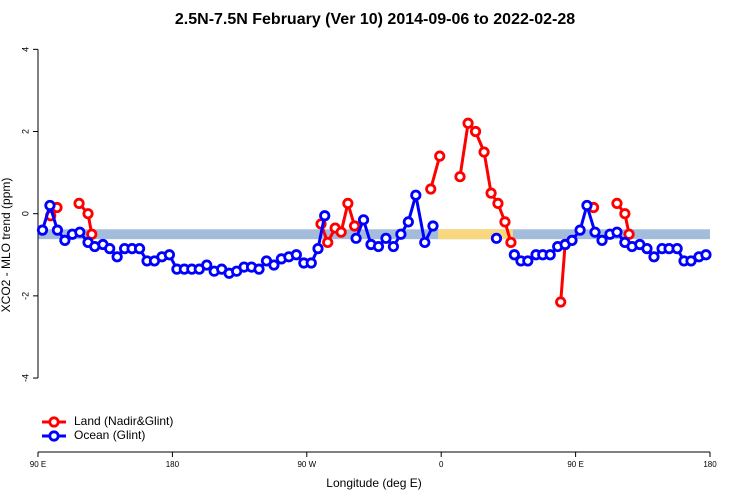  I want to click on y-tick-label: 0, so click(25, 213).